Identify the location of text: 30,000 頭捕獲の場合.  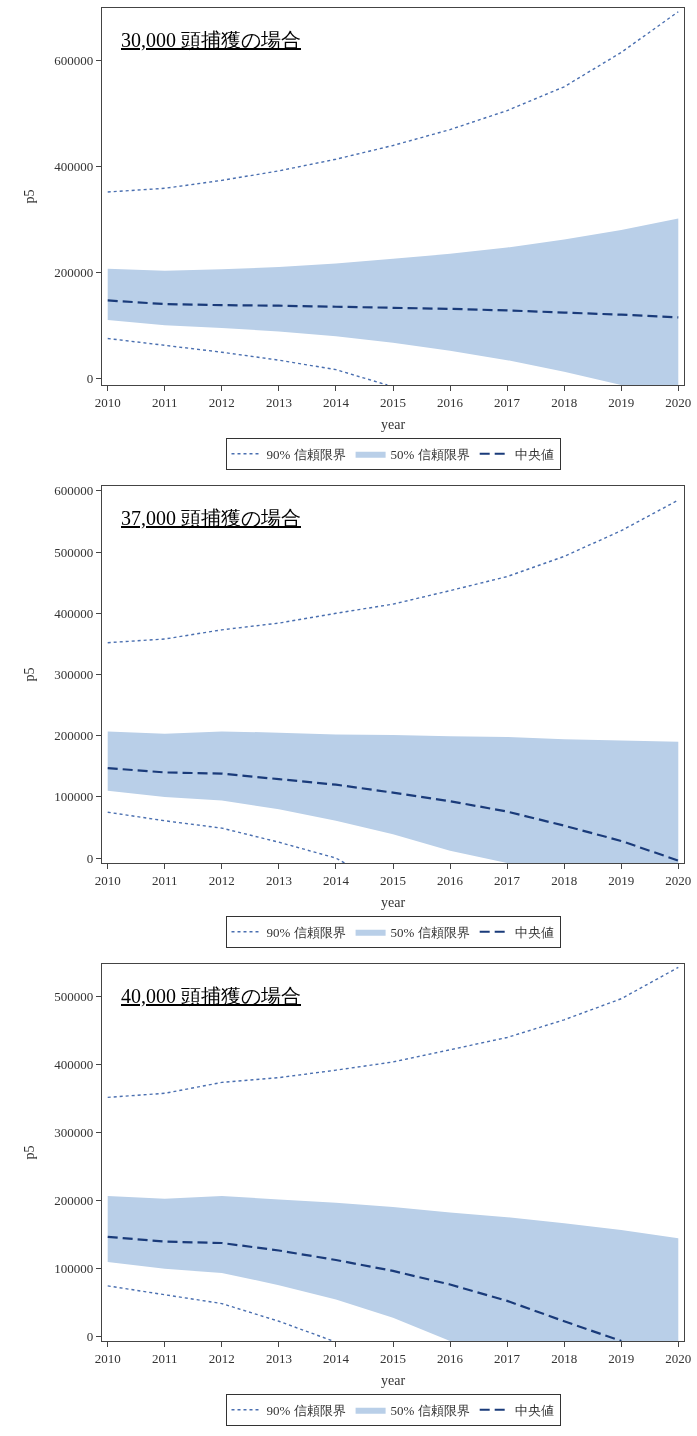
(211, 40).